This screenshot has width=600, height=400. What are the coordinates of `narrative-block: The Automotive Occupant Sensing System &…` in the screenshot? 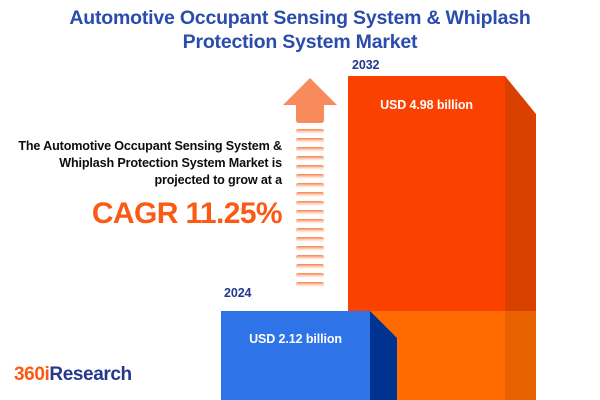 It's located at (146, 184).